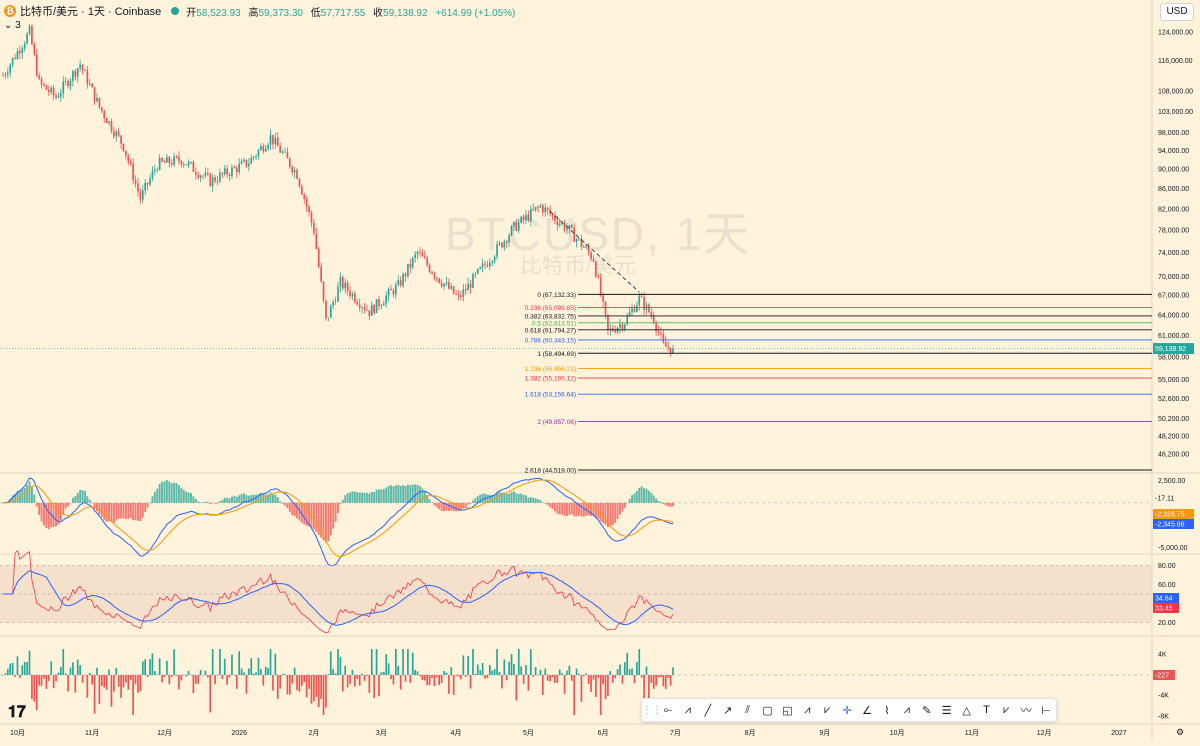 The image size is (1200, 746). I want to click on elliott-impulse-icon: ⩘, so click(807, 709).